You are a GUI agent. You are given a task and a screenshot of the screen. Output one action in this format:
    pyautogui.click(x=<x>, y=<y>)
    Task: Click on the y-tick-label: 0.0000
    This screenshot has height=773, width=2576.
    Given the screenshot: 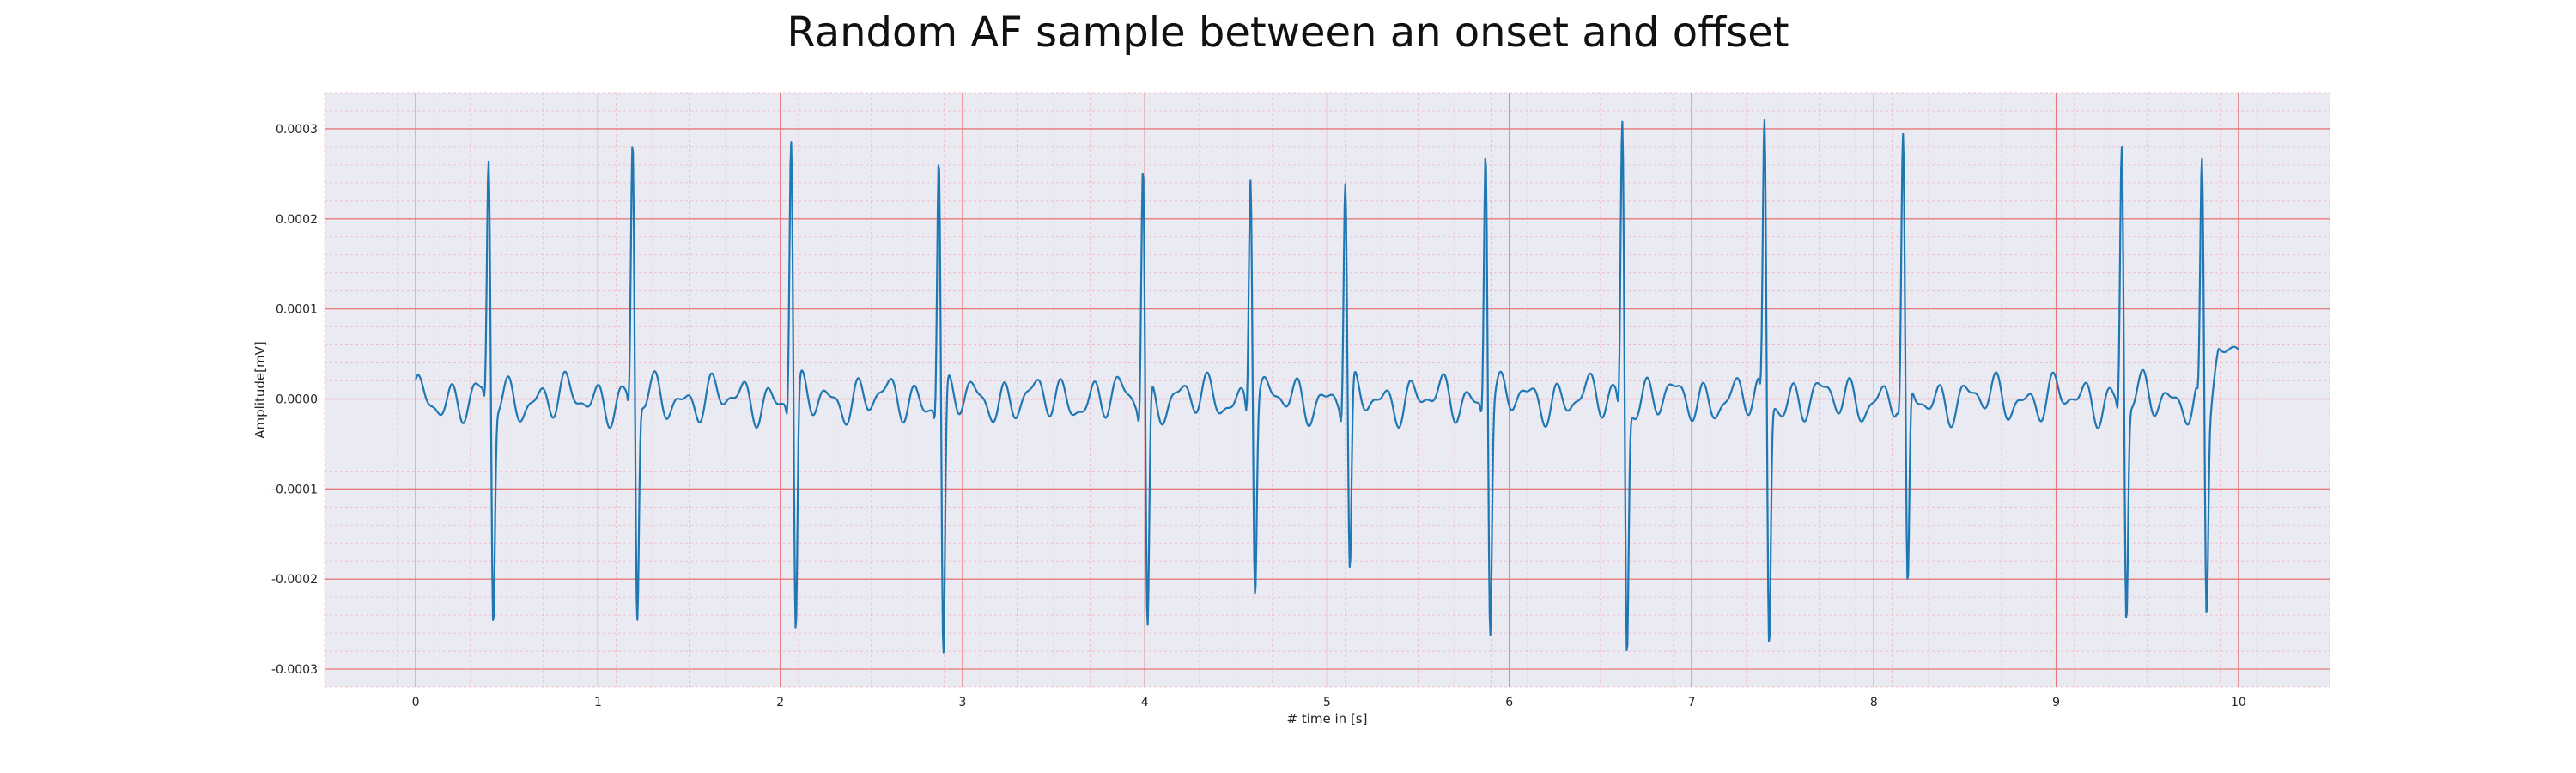 What is the action you would take?
    pyautogui.click(x=297, y=399)
    